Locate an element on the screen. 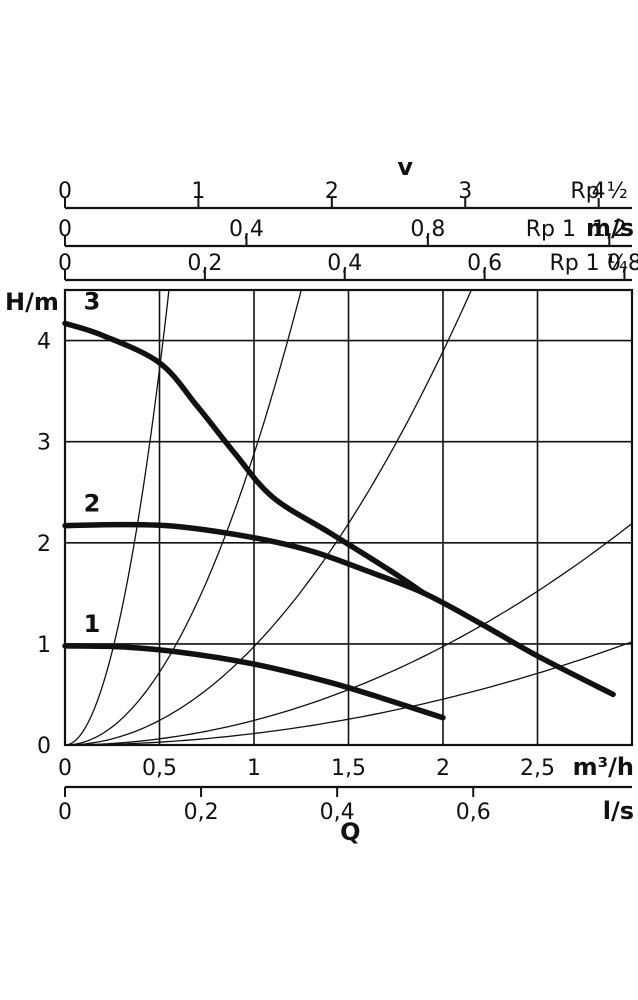 The width and height of the screenshot is (638, 1000). axis-tick-label-rp_1_quarter: 0 is located at coordinates (65, 263).